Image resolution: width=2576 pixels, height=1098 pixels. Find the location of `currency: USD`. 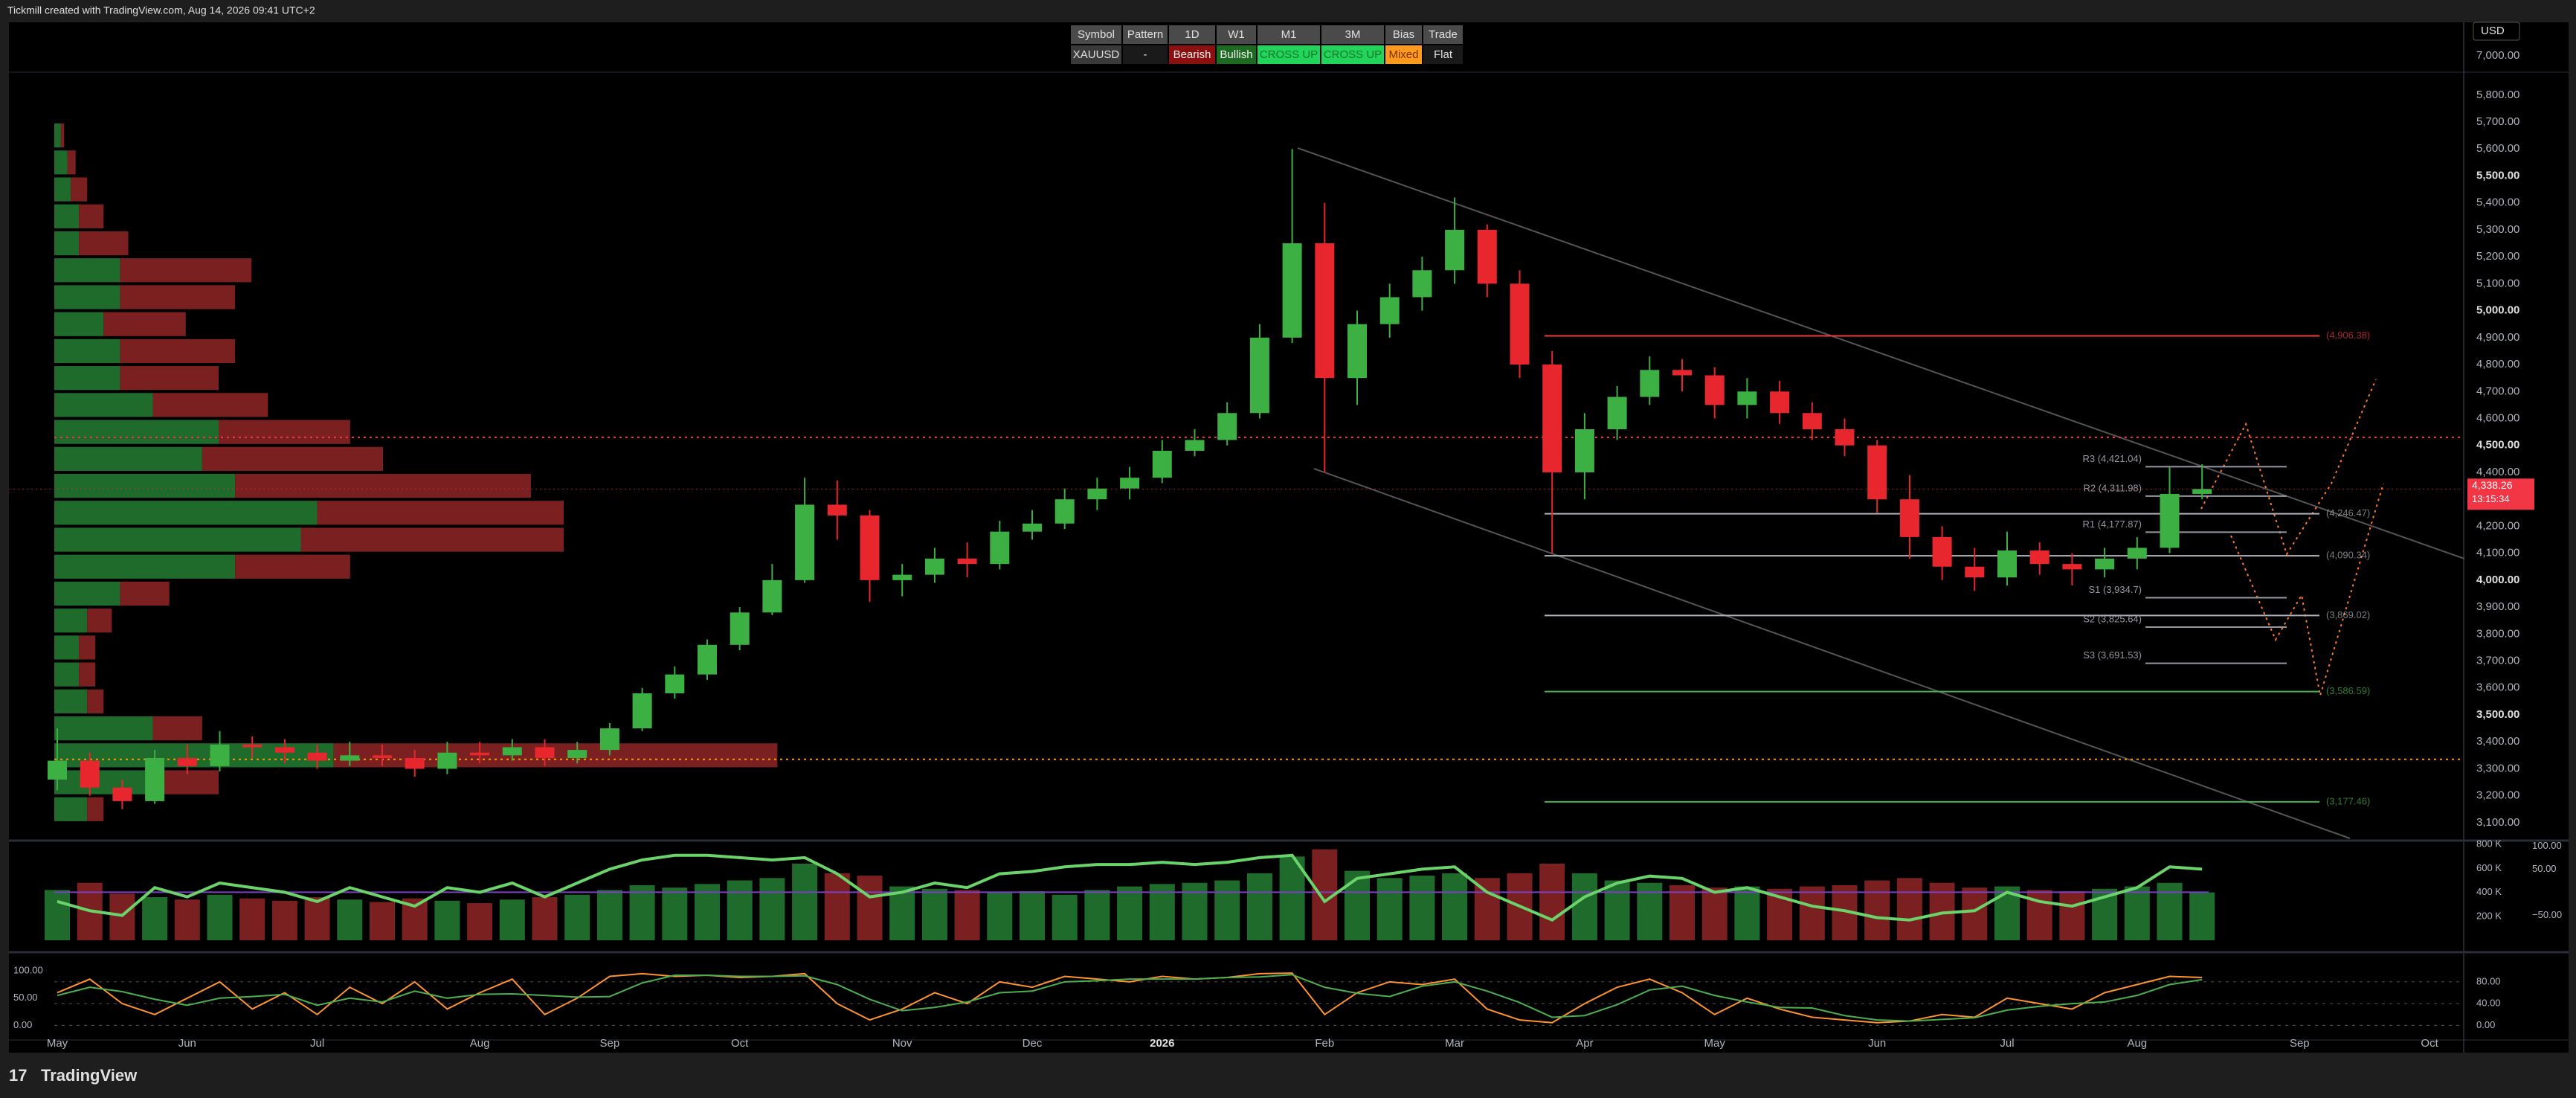

currency: USD is located at coordinates (2493, 31).